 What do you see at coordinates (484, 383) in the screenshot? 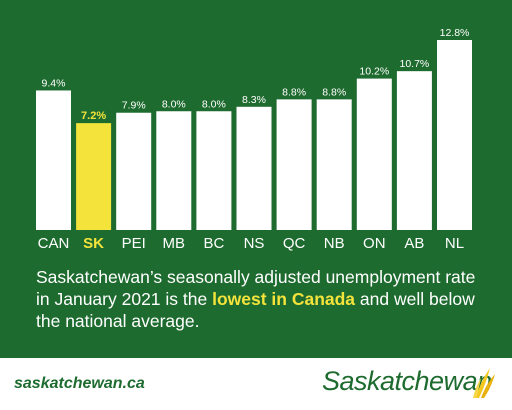
I see `wheat-icon` at bounding box center [484, 383].